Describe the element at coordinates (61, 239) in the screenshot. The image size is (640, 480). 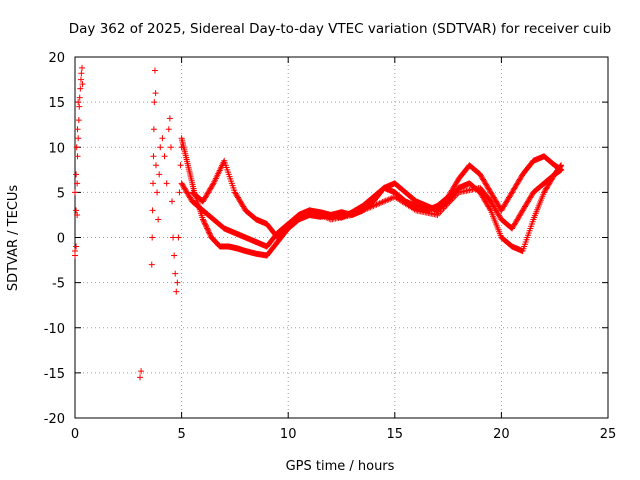
I see `y-tick-label: 0` at that location.